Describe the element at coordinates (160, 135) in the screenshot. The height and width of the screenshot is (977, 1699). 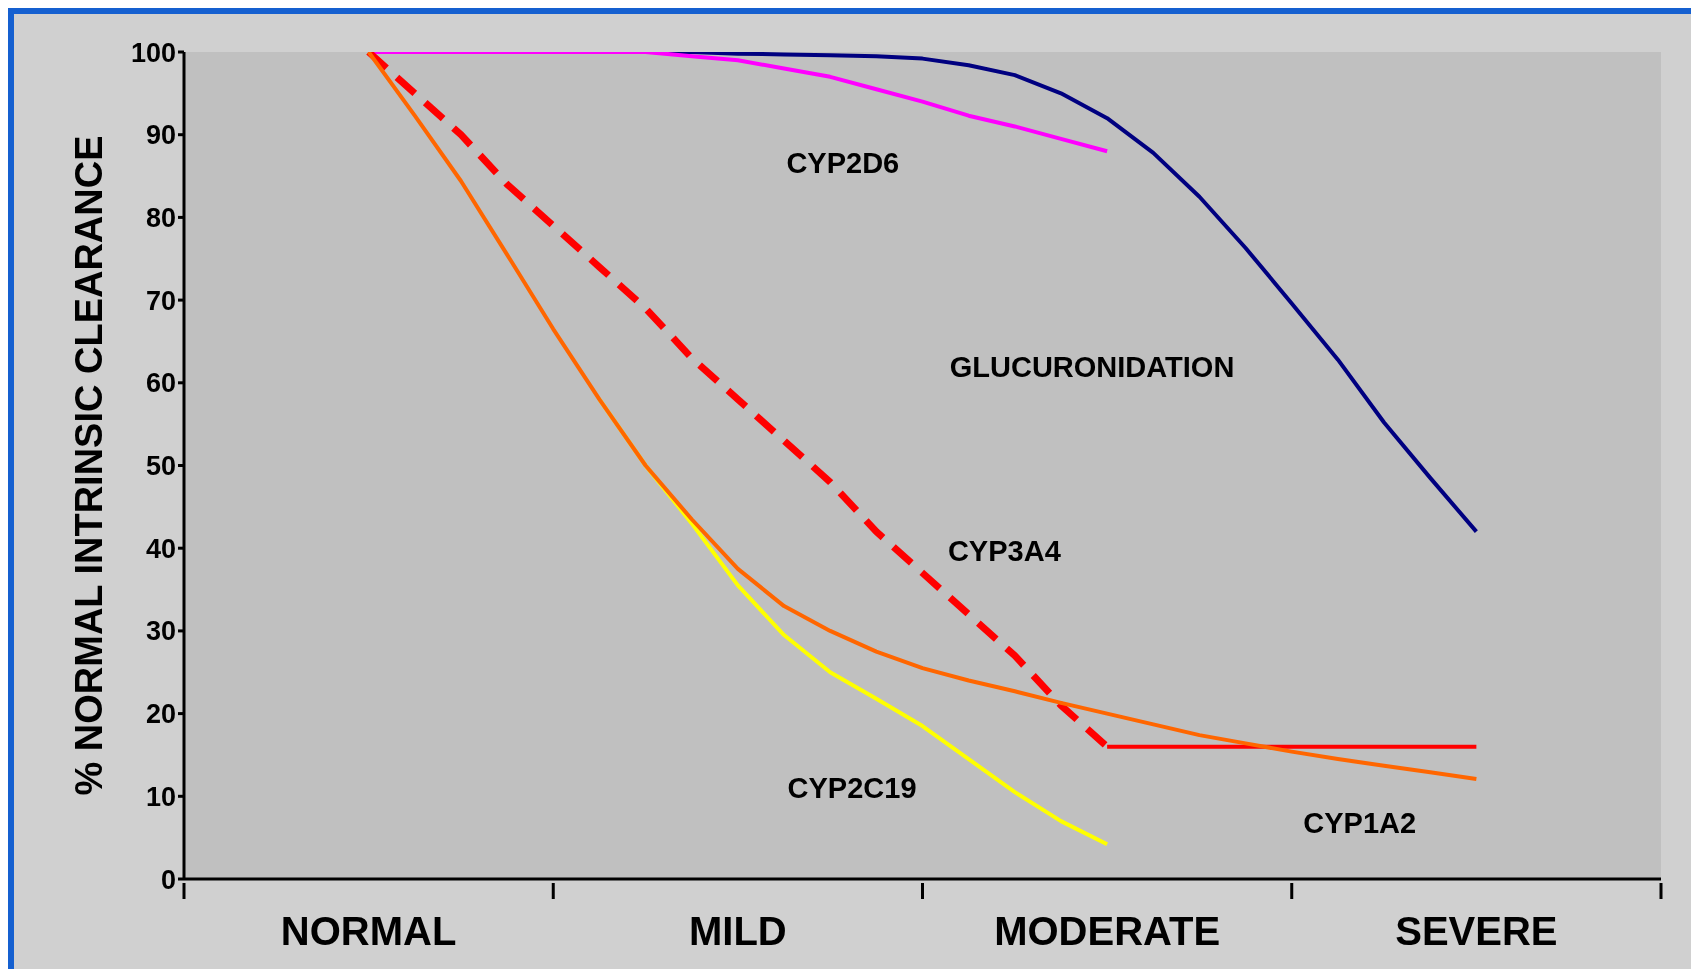
I see `y-tick-label: 90` at that location.